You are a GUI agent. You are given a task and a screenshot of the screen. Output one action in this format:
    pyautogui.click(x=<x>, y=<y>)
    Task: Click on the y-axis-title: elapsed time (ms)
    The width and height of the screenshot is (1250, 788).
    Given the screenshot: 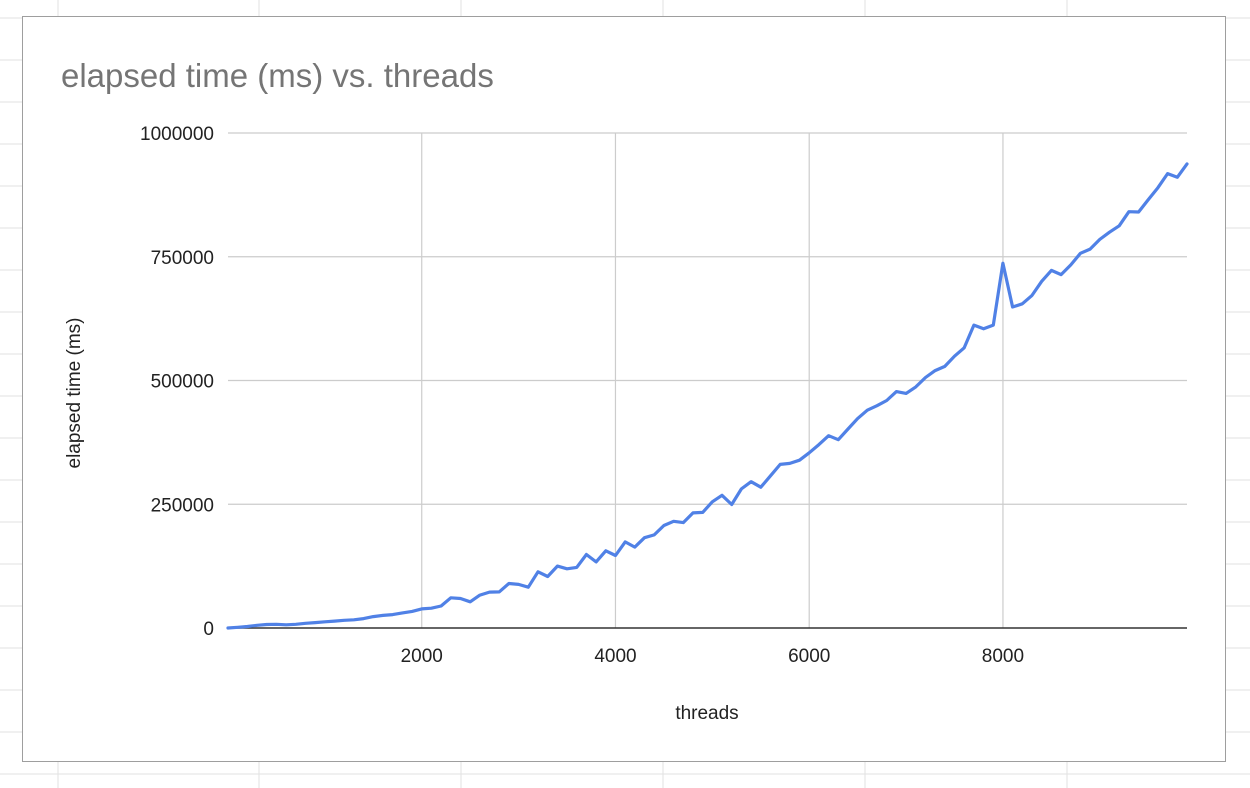 What is the action you would take?
    pyautogui.click(x=74, y=393)
    